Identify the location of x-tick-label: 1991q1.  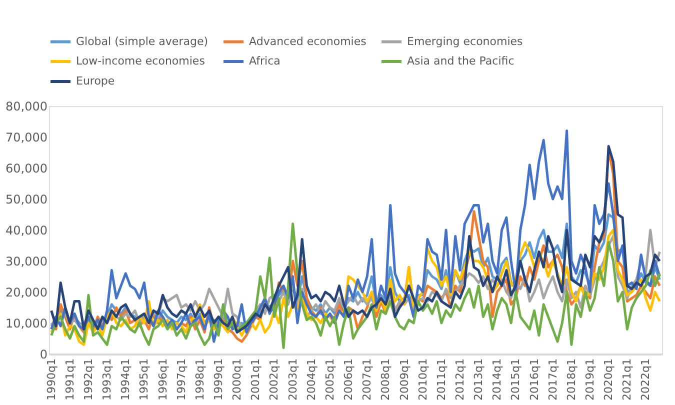
(69, 379).